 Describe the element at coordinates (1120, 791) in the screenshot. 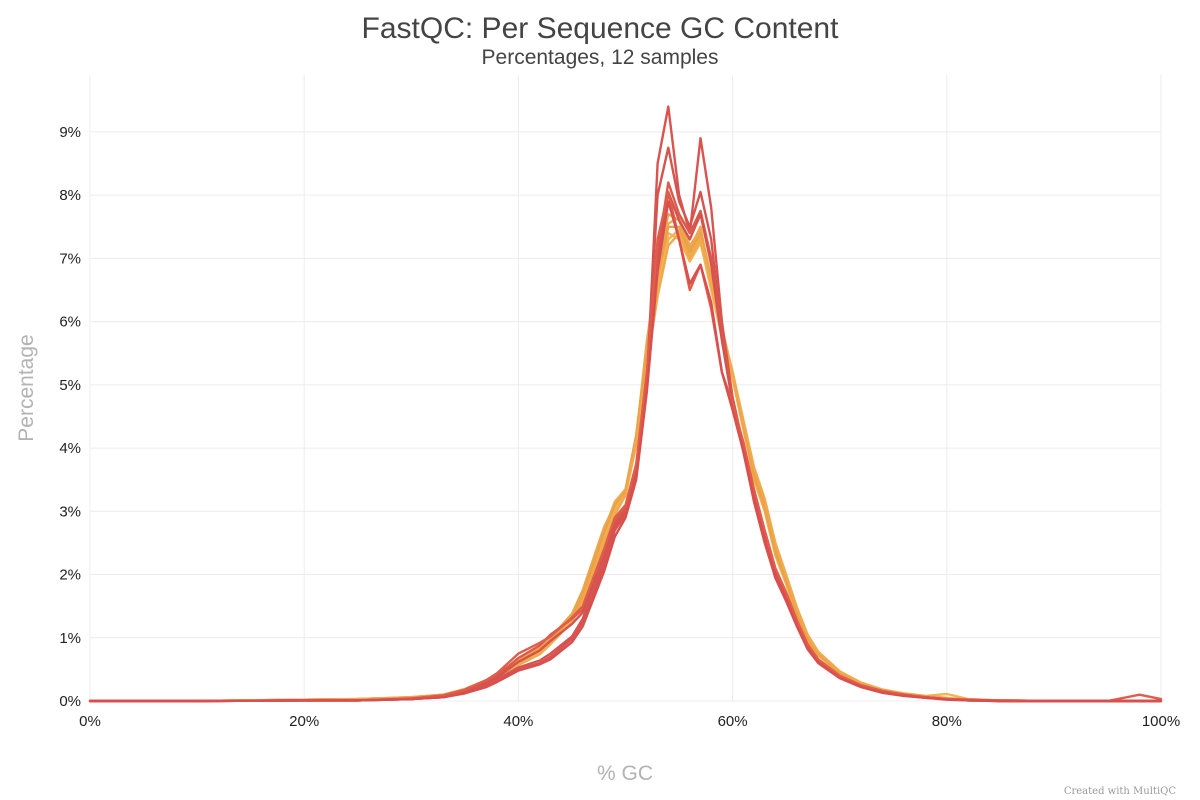

I see `credit-label: Created with MultiQC` at that location.